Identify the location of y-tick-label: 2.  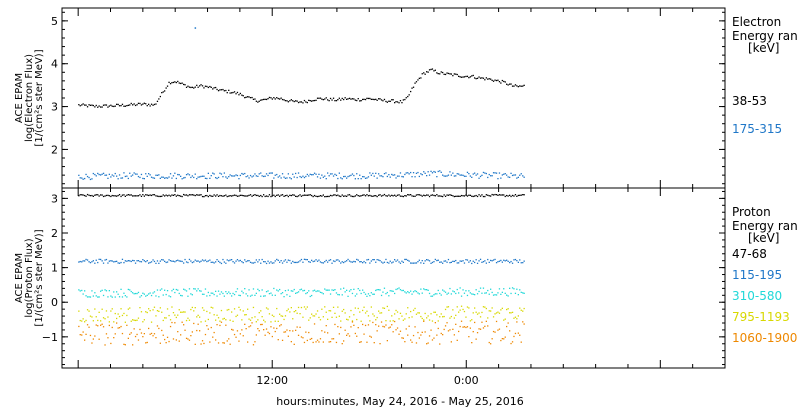
(54, 233).